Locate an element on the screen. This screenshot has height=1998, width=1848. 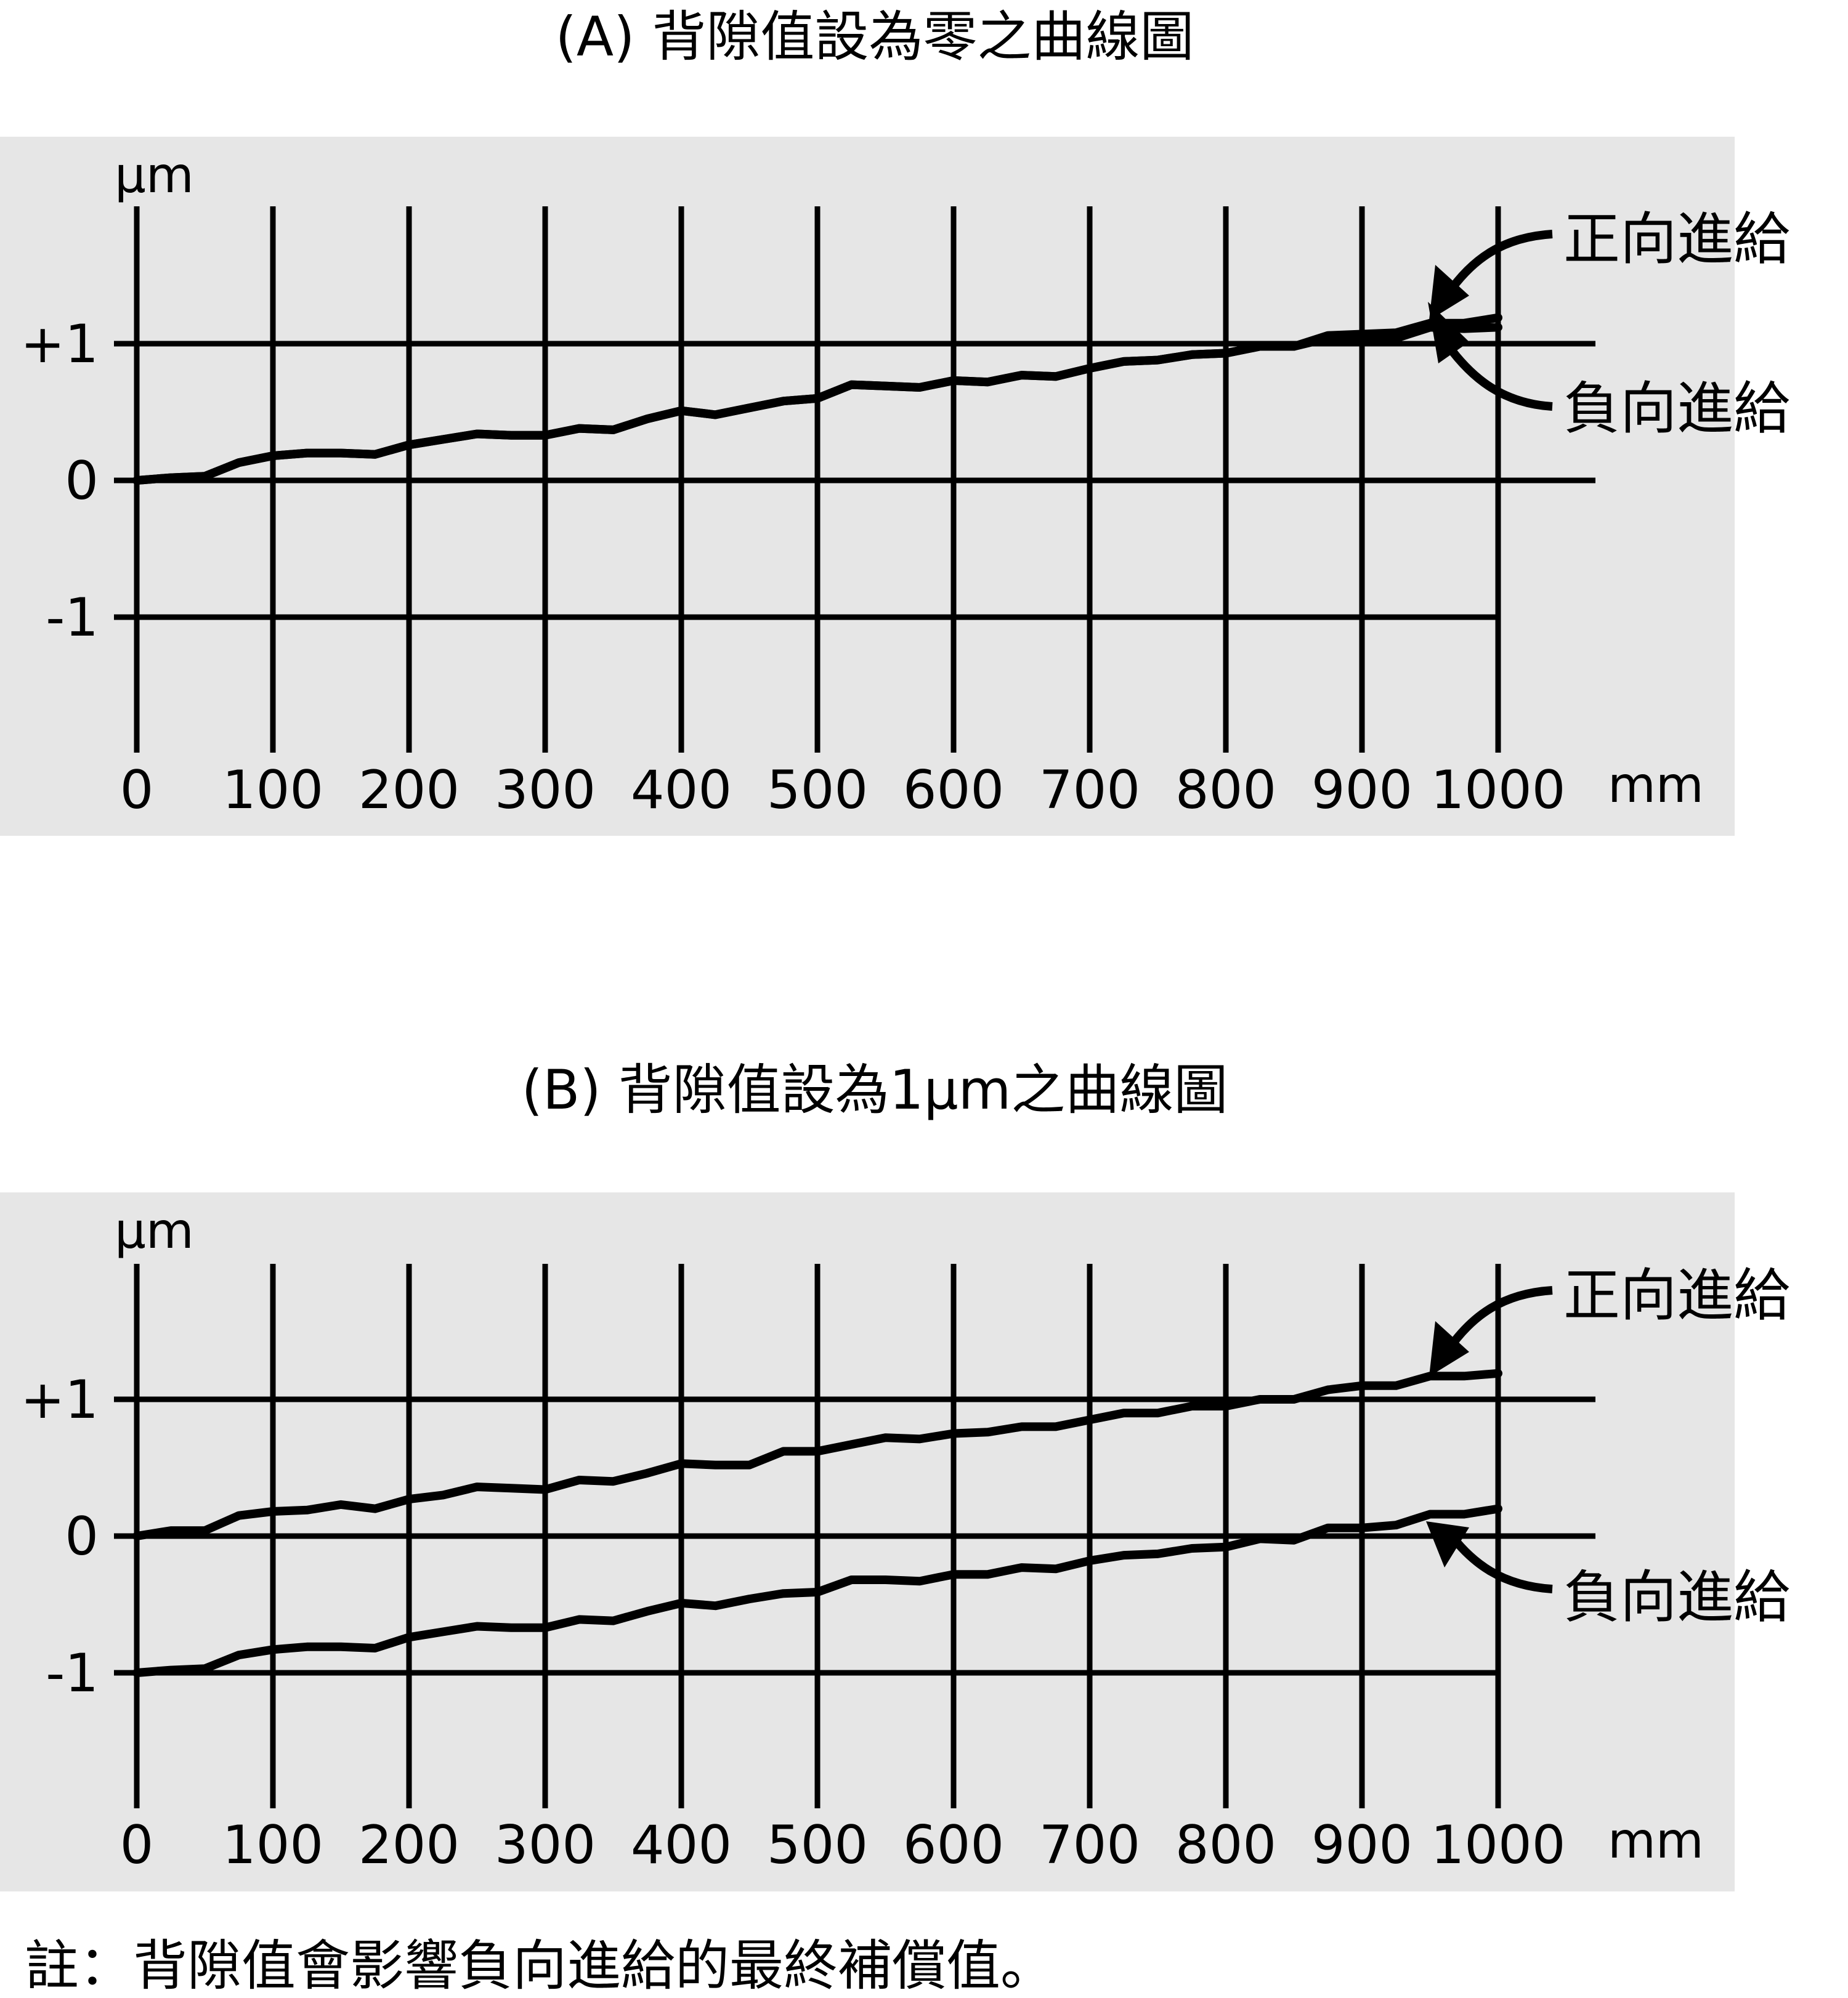
chart-b-forward-arrow is located at coordinates (1498, 1319).